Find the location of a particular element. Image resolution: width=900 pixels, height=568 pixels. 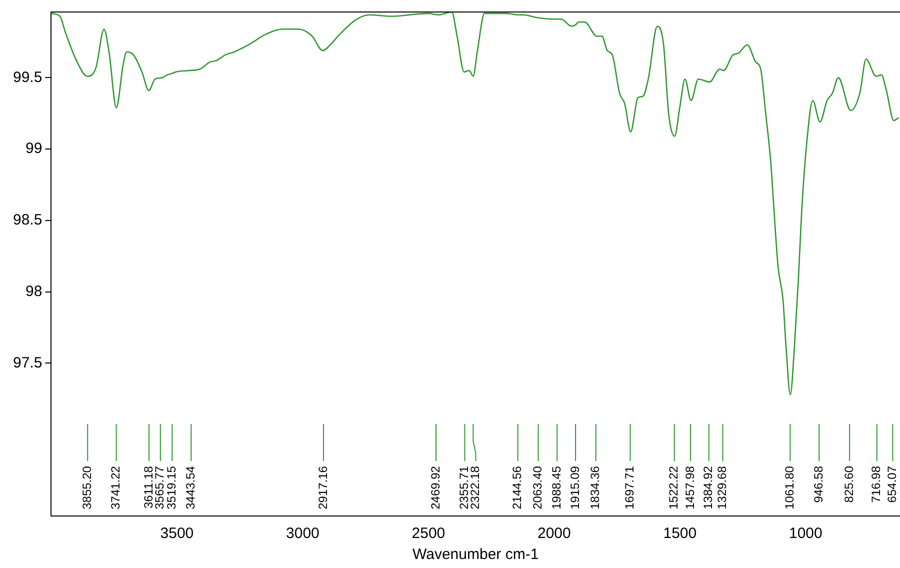

annotation: 716.98 is located at coordinates (876, 484).